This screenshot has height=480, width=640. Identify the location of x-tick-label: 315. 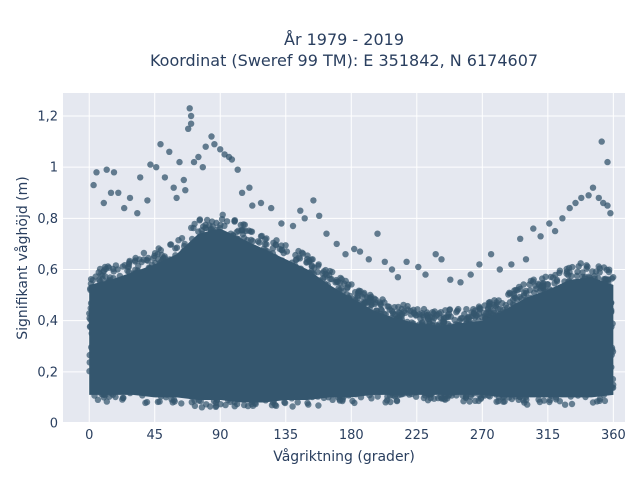
(547, 435).